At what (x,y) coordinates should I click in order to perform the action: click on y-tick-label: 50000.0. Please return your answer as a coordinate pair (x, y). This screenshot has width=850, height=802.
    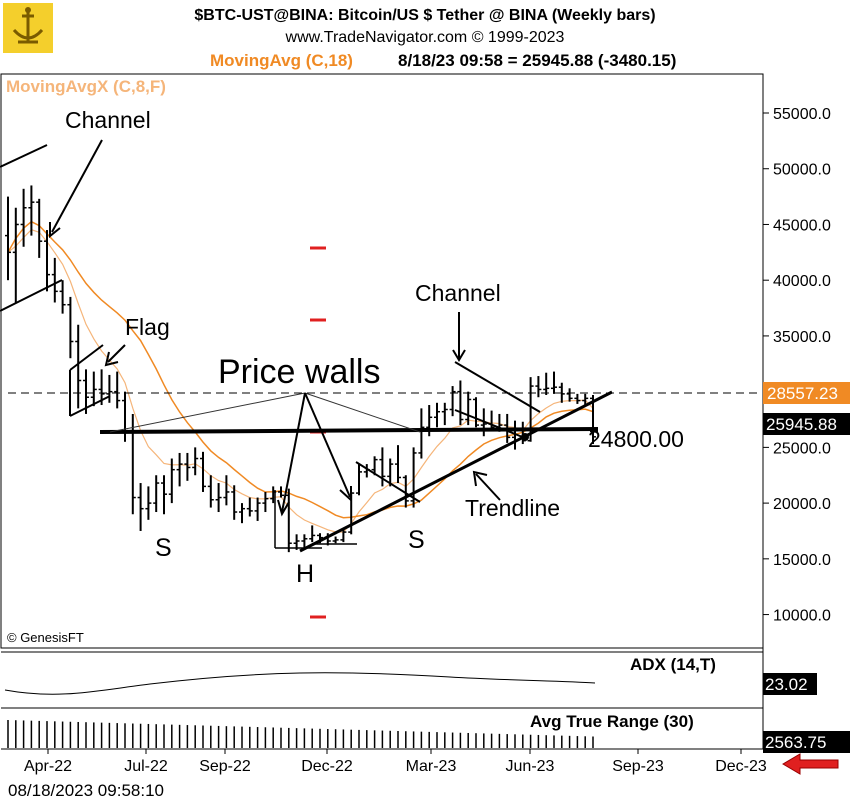
    Looking at the image, I should click on (802, 170).